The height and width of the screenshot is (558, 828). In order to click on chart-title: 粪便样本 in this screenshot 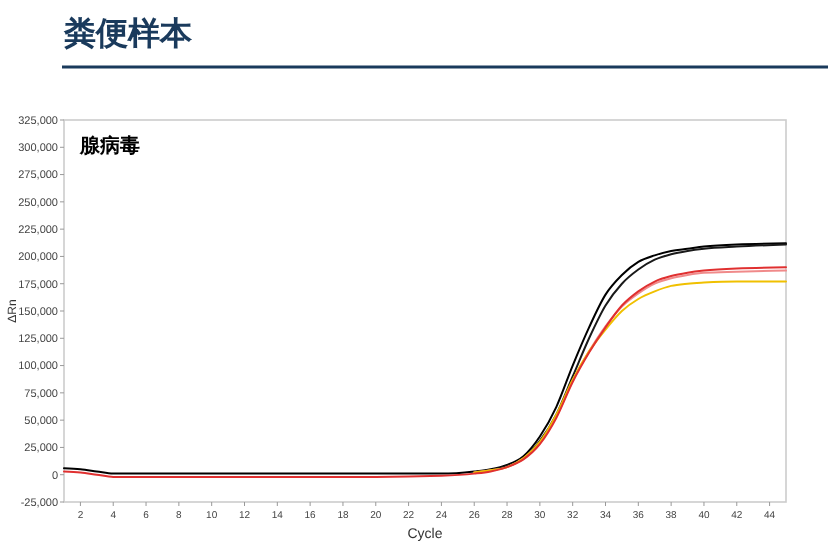, I will do `click(128, 34)`.